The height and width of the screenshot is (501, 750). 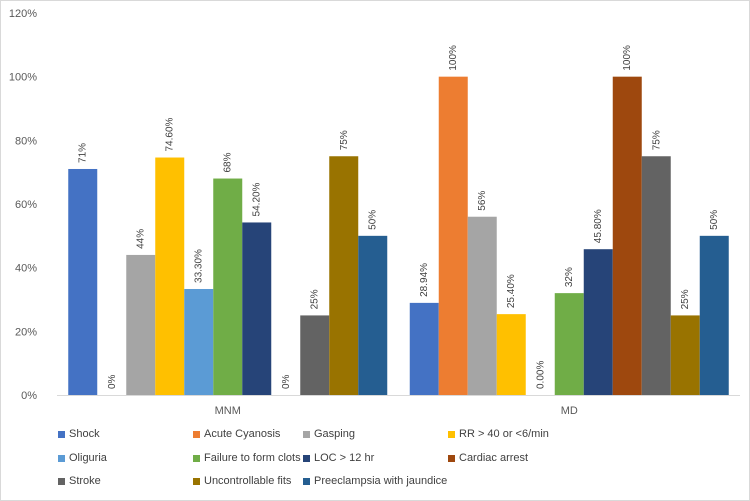 I want to click on data-label: 44%, so click(x=141, y=239).